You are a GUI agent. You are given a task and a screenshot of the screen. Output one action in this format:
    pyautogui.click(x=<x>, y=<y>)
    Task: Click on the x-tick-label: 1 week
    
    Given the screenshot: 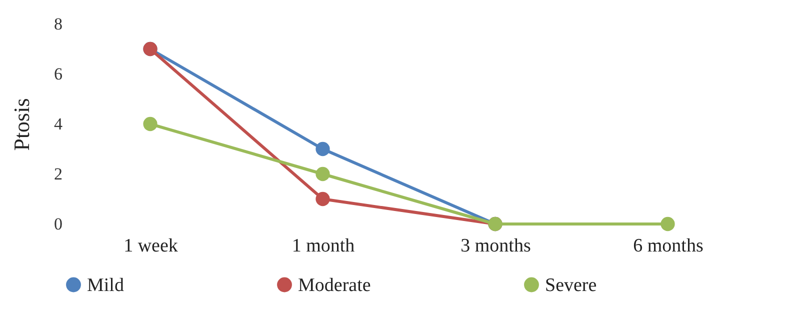 What is the action you would take?
    pyautogui.click(x=151, y=246)
    